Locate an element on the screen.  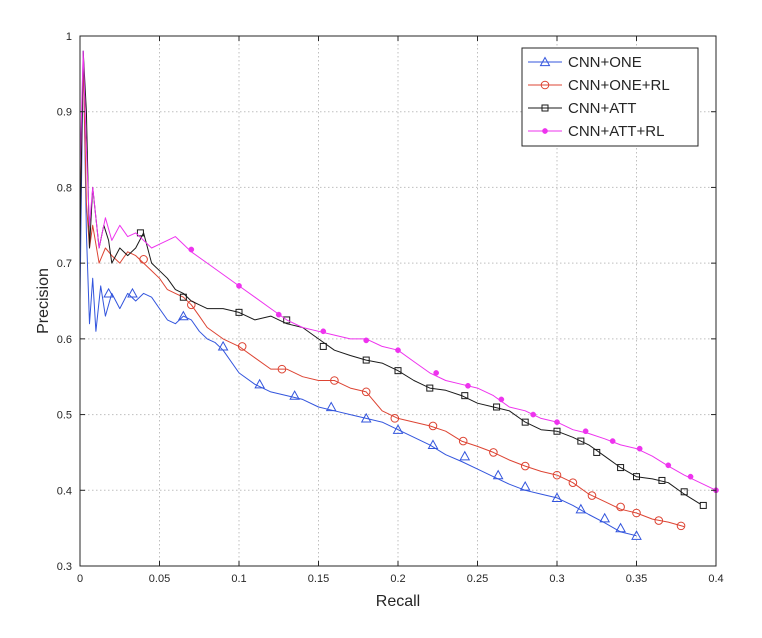
x-tick-label: 0.3 is located at coordinates (556, 579).